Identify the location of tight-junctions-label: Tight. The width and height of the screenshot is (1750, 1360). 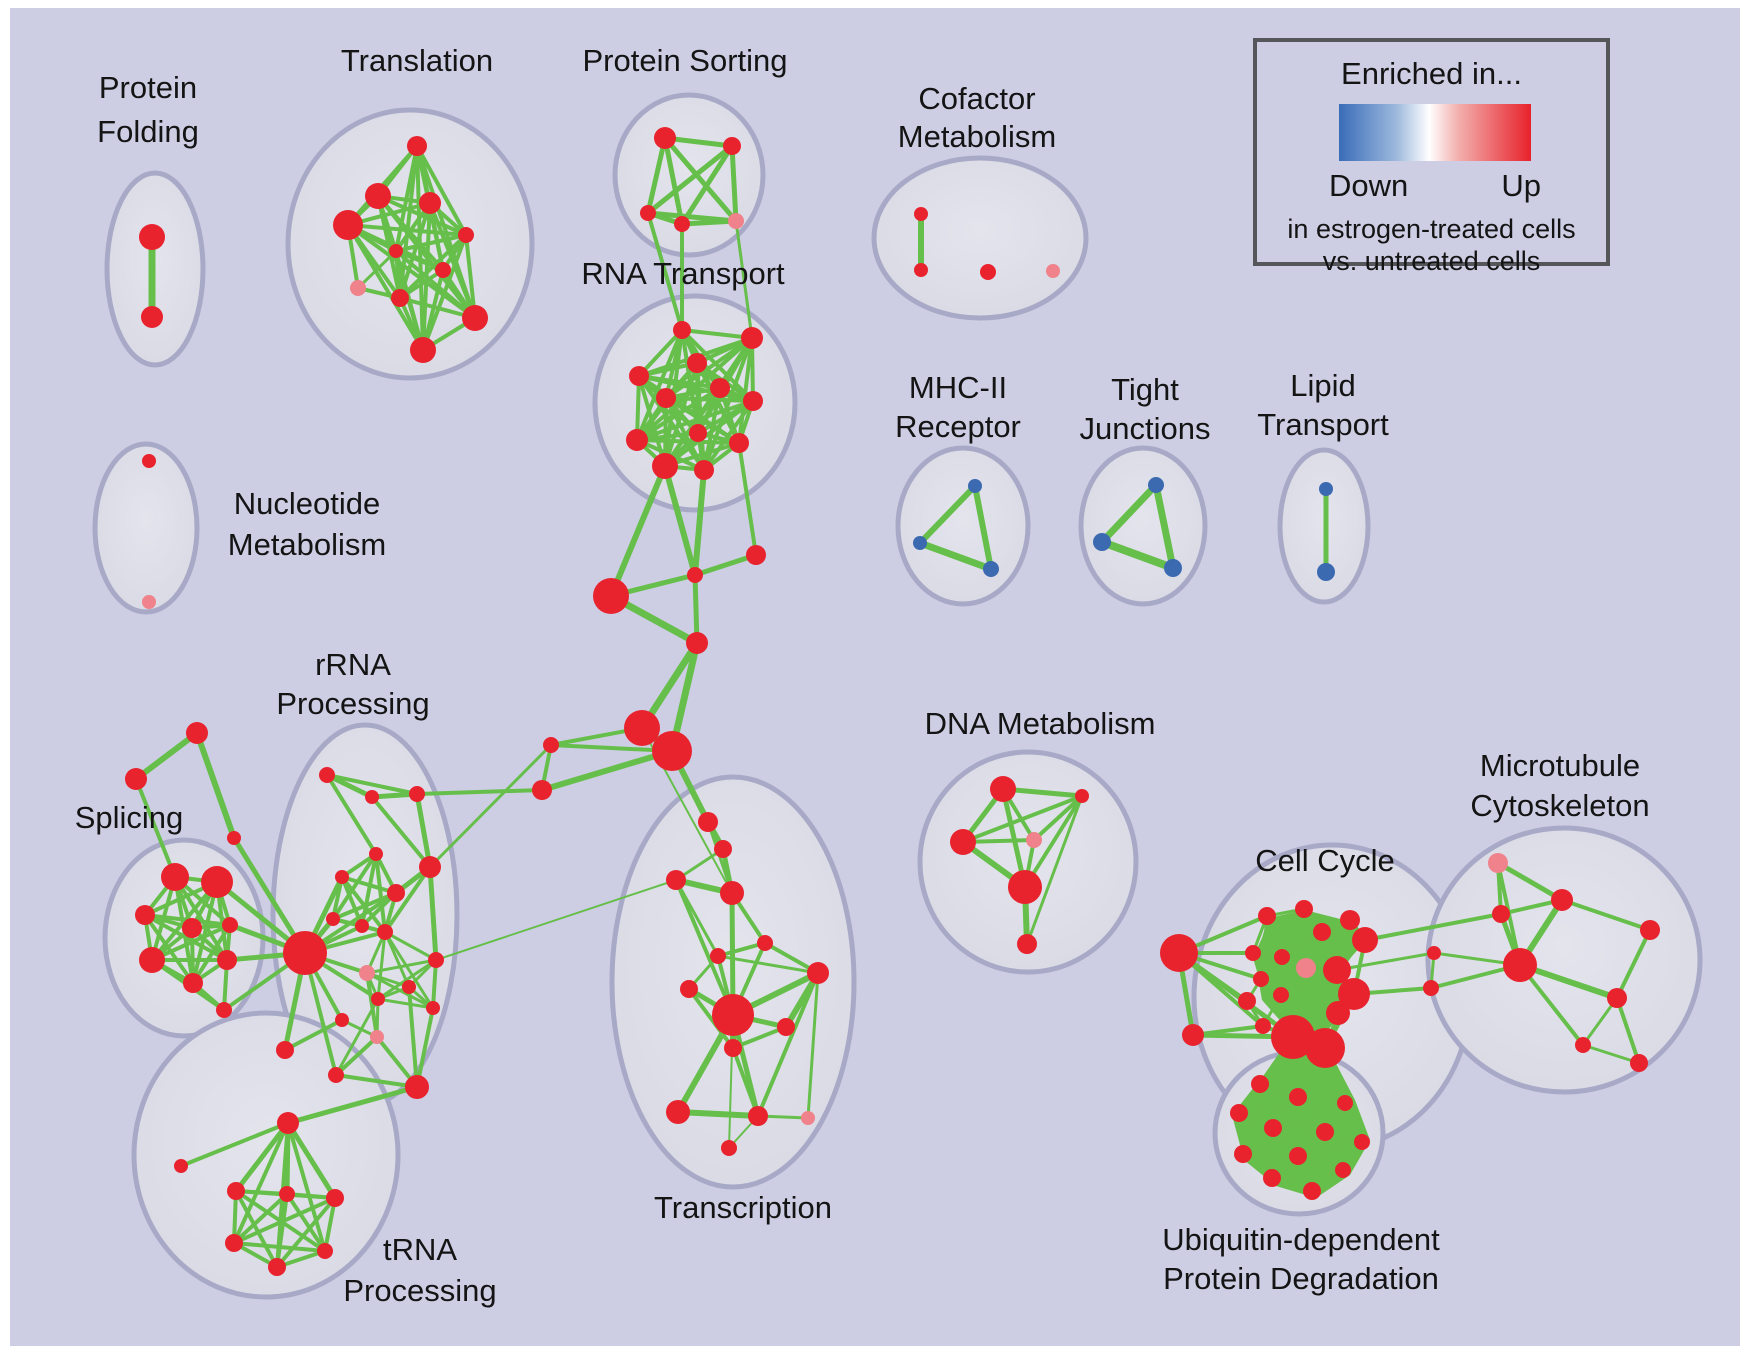
(1145, 389).